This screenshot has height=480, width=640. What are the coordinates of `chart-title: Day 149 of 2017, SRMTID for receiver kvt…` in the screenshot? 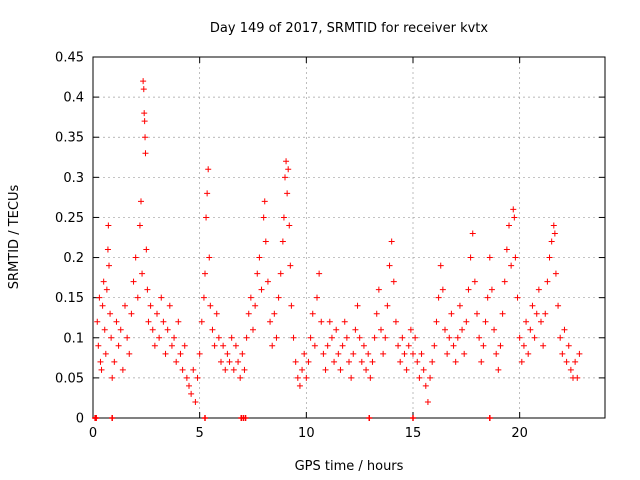 It's located at (349, 28).